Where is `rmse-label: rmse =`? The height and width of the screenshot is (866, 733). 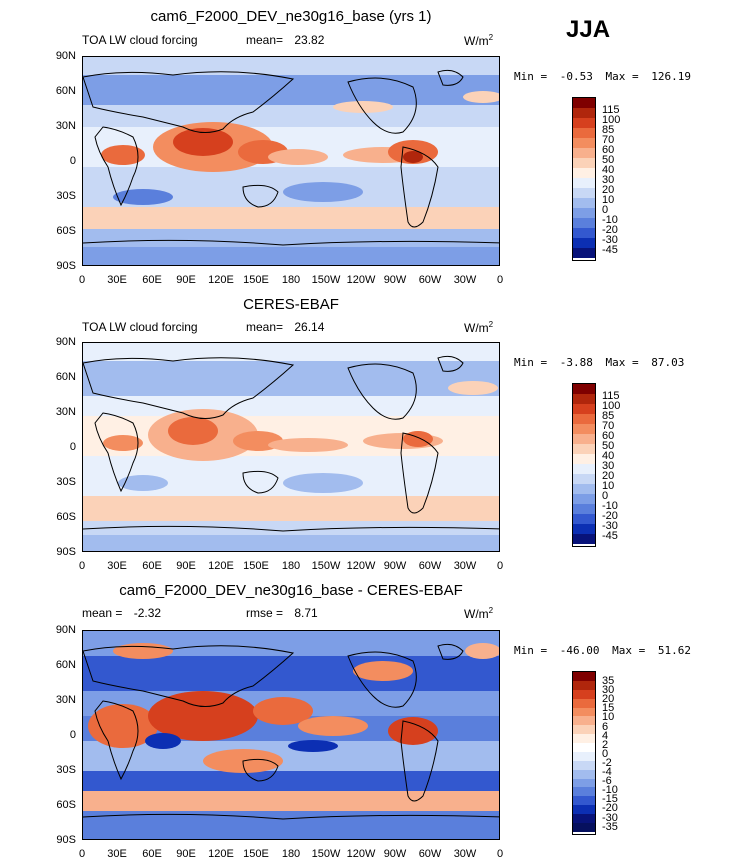
rmse-label: rmse = is located at coordinates (265, 613).